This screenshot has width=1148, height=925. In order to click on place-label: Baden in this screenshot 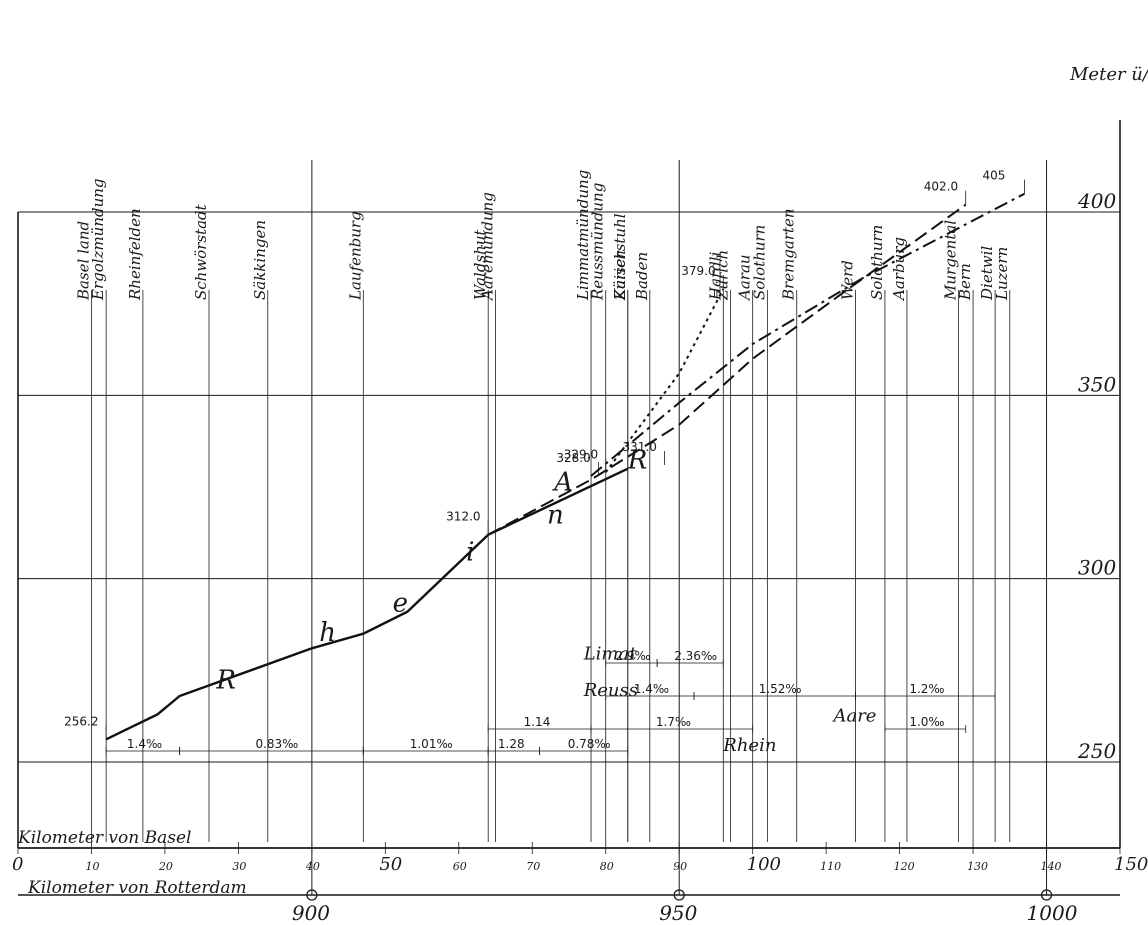, I will do `click(642, 276)`.